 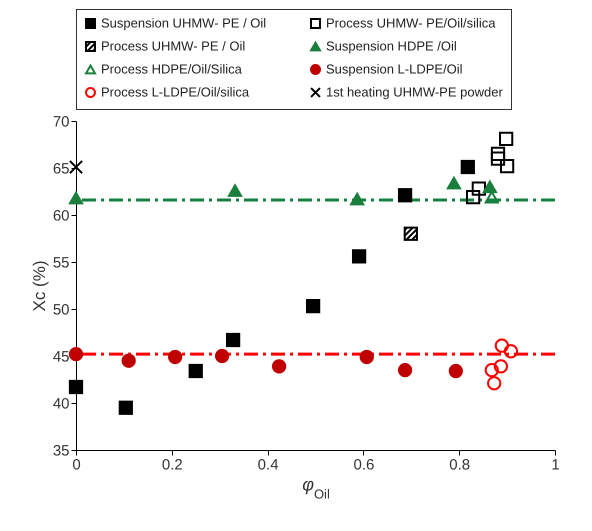 I want to click on legend-label: 1st heating UHMW-PE powder, so click(x=415, y=92).